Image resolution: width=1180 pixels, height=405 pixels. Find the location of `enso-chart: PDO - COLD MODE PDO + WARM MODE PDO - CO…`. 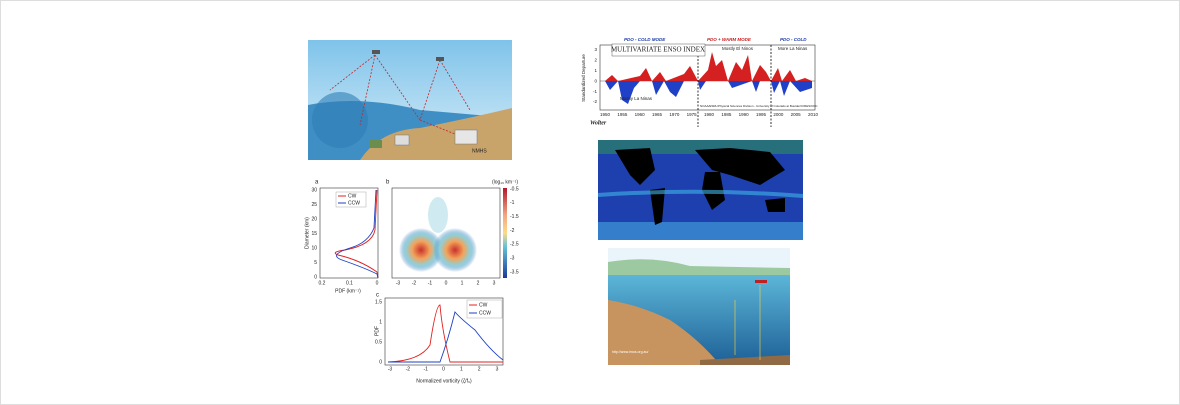

enso-chart: PDO - COLD MODE PDO + WARM MODE PDO - CO… is located at coordinates (698, 82).